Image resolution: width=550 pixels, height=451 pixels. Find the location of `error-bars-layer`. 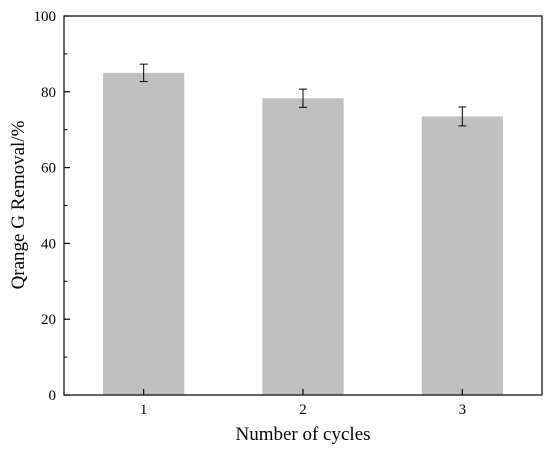

error-bars-layer is located at coordinates (303, 95).